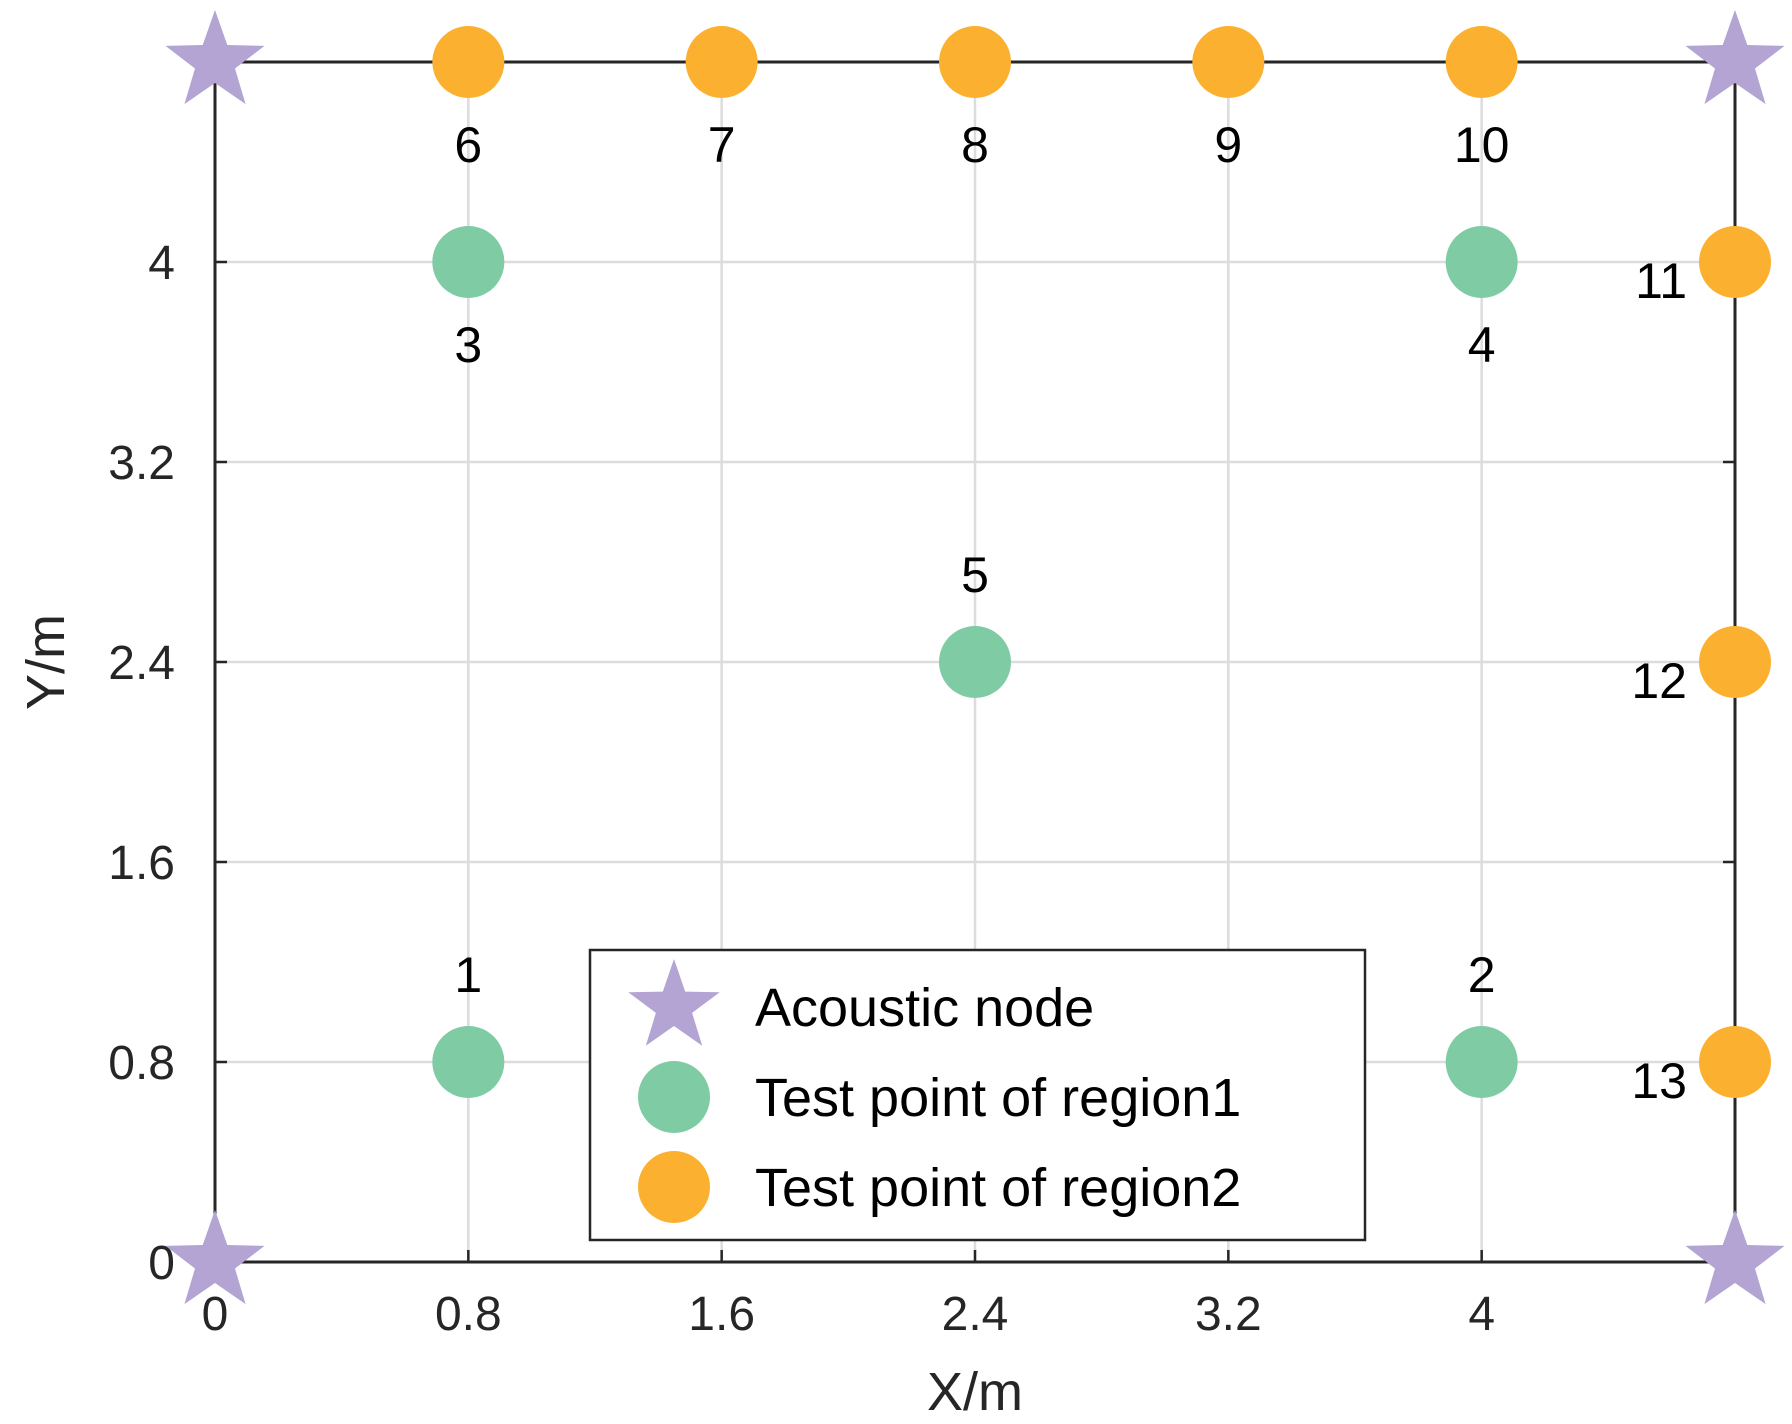  Describe the element at coordinates (1482, 145) in the screenshot. I see `point-label: 10` at that location.